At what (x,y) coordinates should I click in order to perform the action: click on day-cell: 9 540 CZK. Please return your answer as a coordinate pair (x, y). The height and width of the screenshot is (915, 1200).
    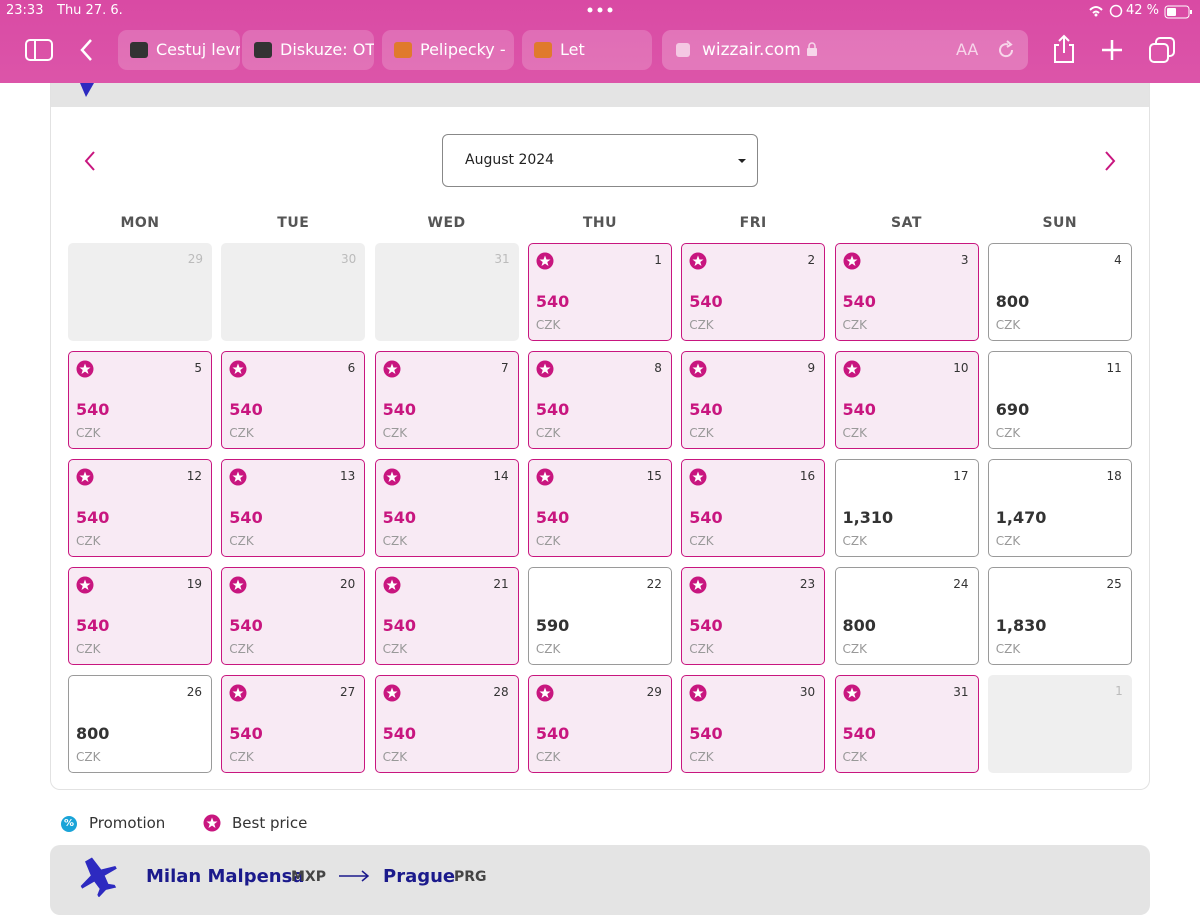
    Looking at the image, I should click on (753, 400).